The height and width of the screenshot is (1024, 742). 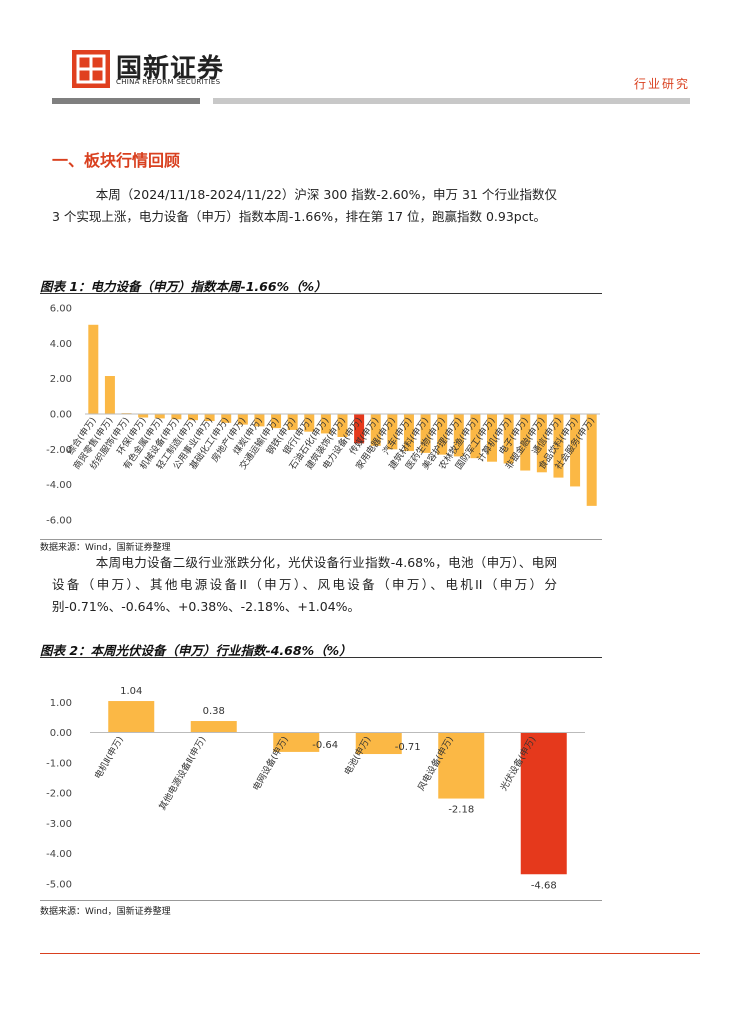 I want to click on brand: 国新证券, so click(x=170, y=69).